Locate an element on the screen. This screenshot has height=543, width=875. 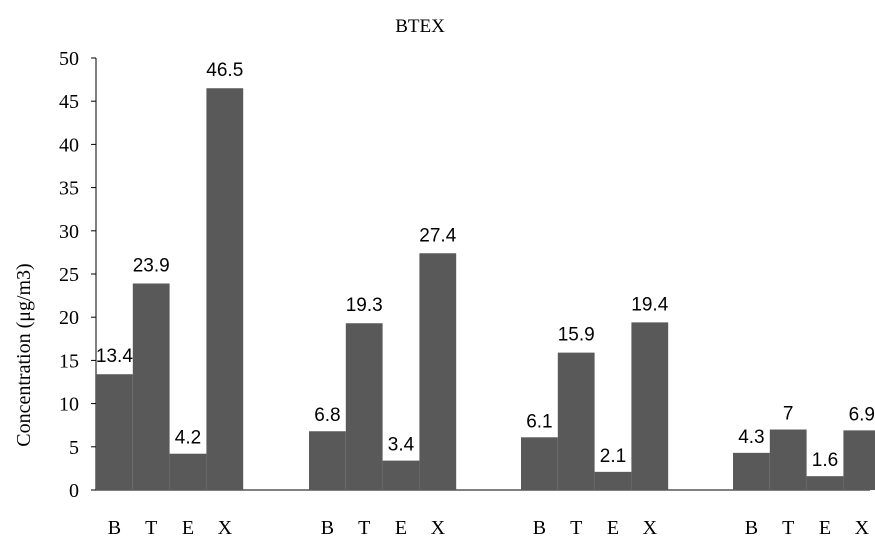
data-label: 6.8 is located at coordinates (327, 415).